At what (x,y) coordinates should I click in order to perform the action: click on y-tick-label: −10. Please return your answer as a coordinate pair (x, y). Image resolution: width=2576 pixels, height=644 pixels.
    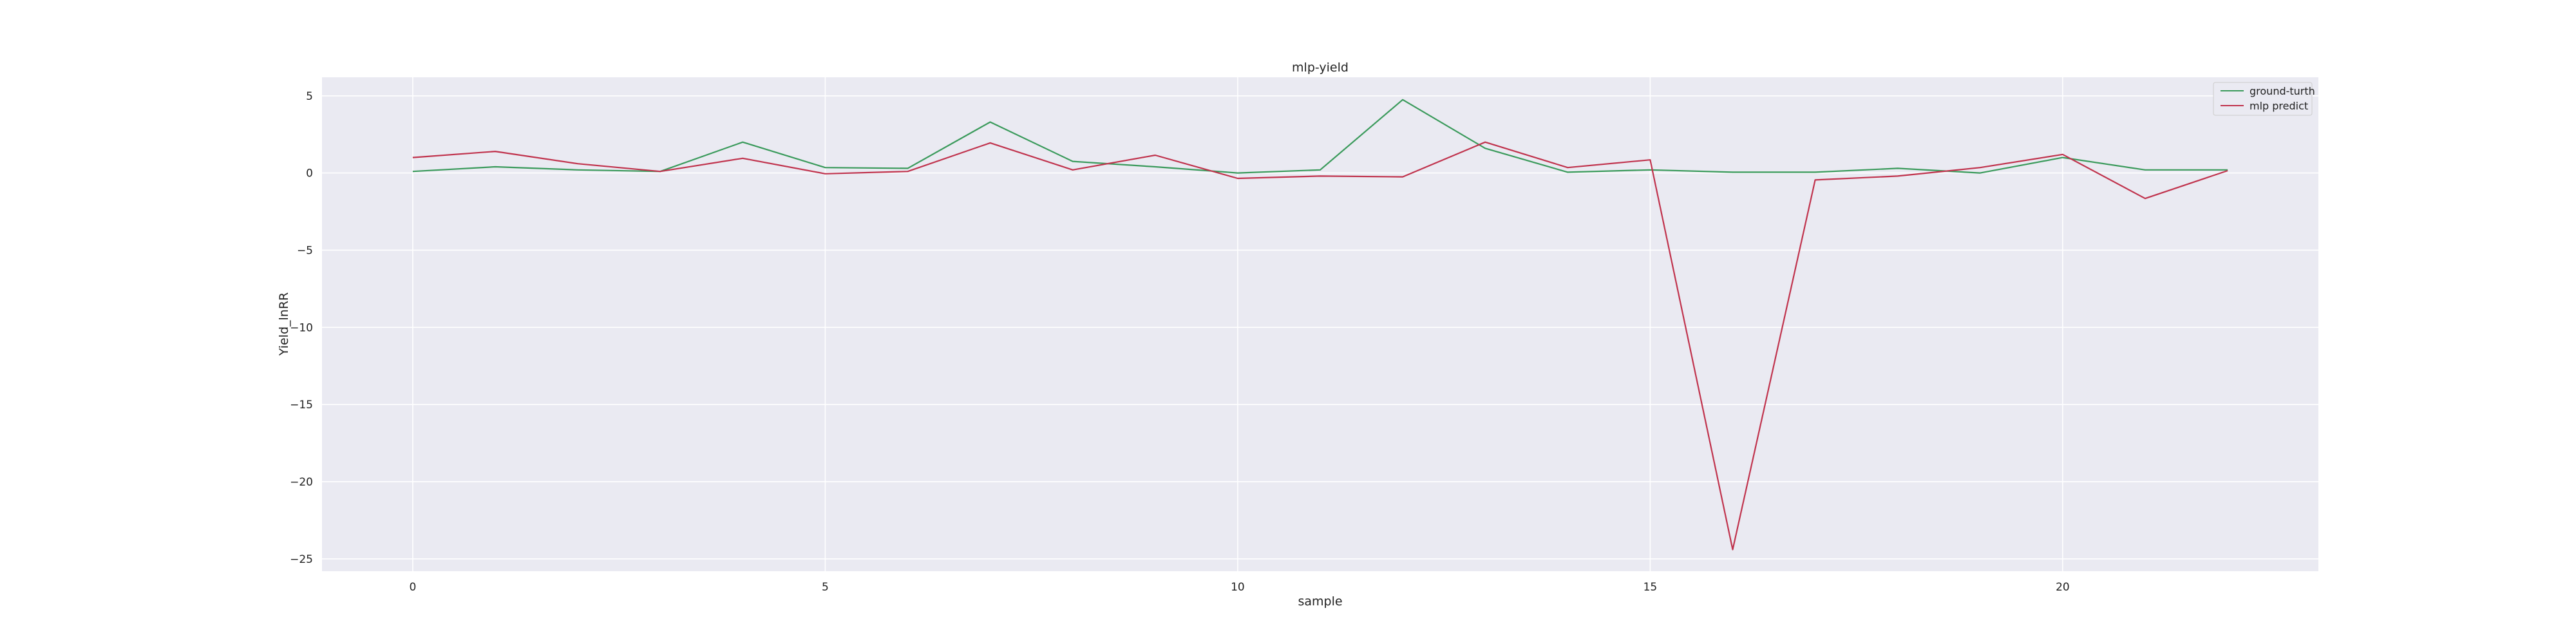
    Looking at the image, I should click on (301, 327).